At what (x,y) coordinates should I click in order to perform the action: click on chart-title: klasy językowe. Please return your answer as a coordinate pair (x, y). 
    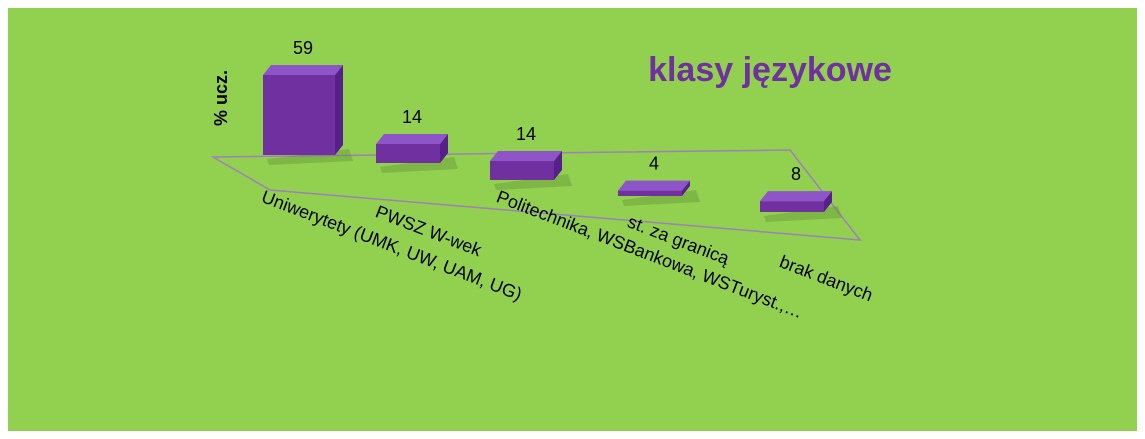
    Looking at the image, I should click on (770, 70).